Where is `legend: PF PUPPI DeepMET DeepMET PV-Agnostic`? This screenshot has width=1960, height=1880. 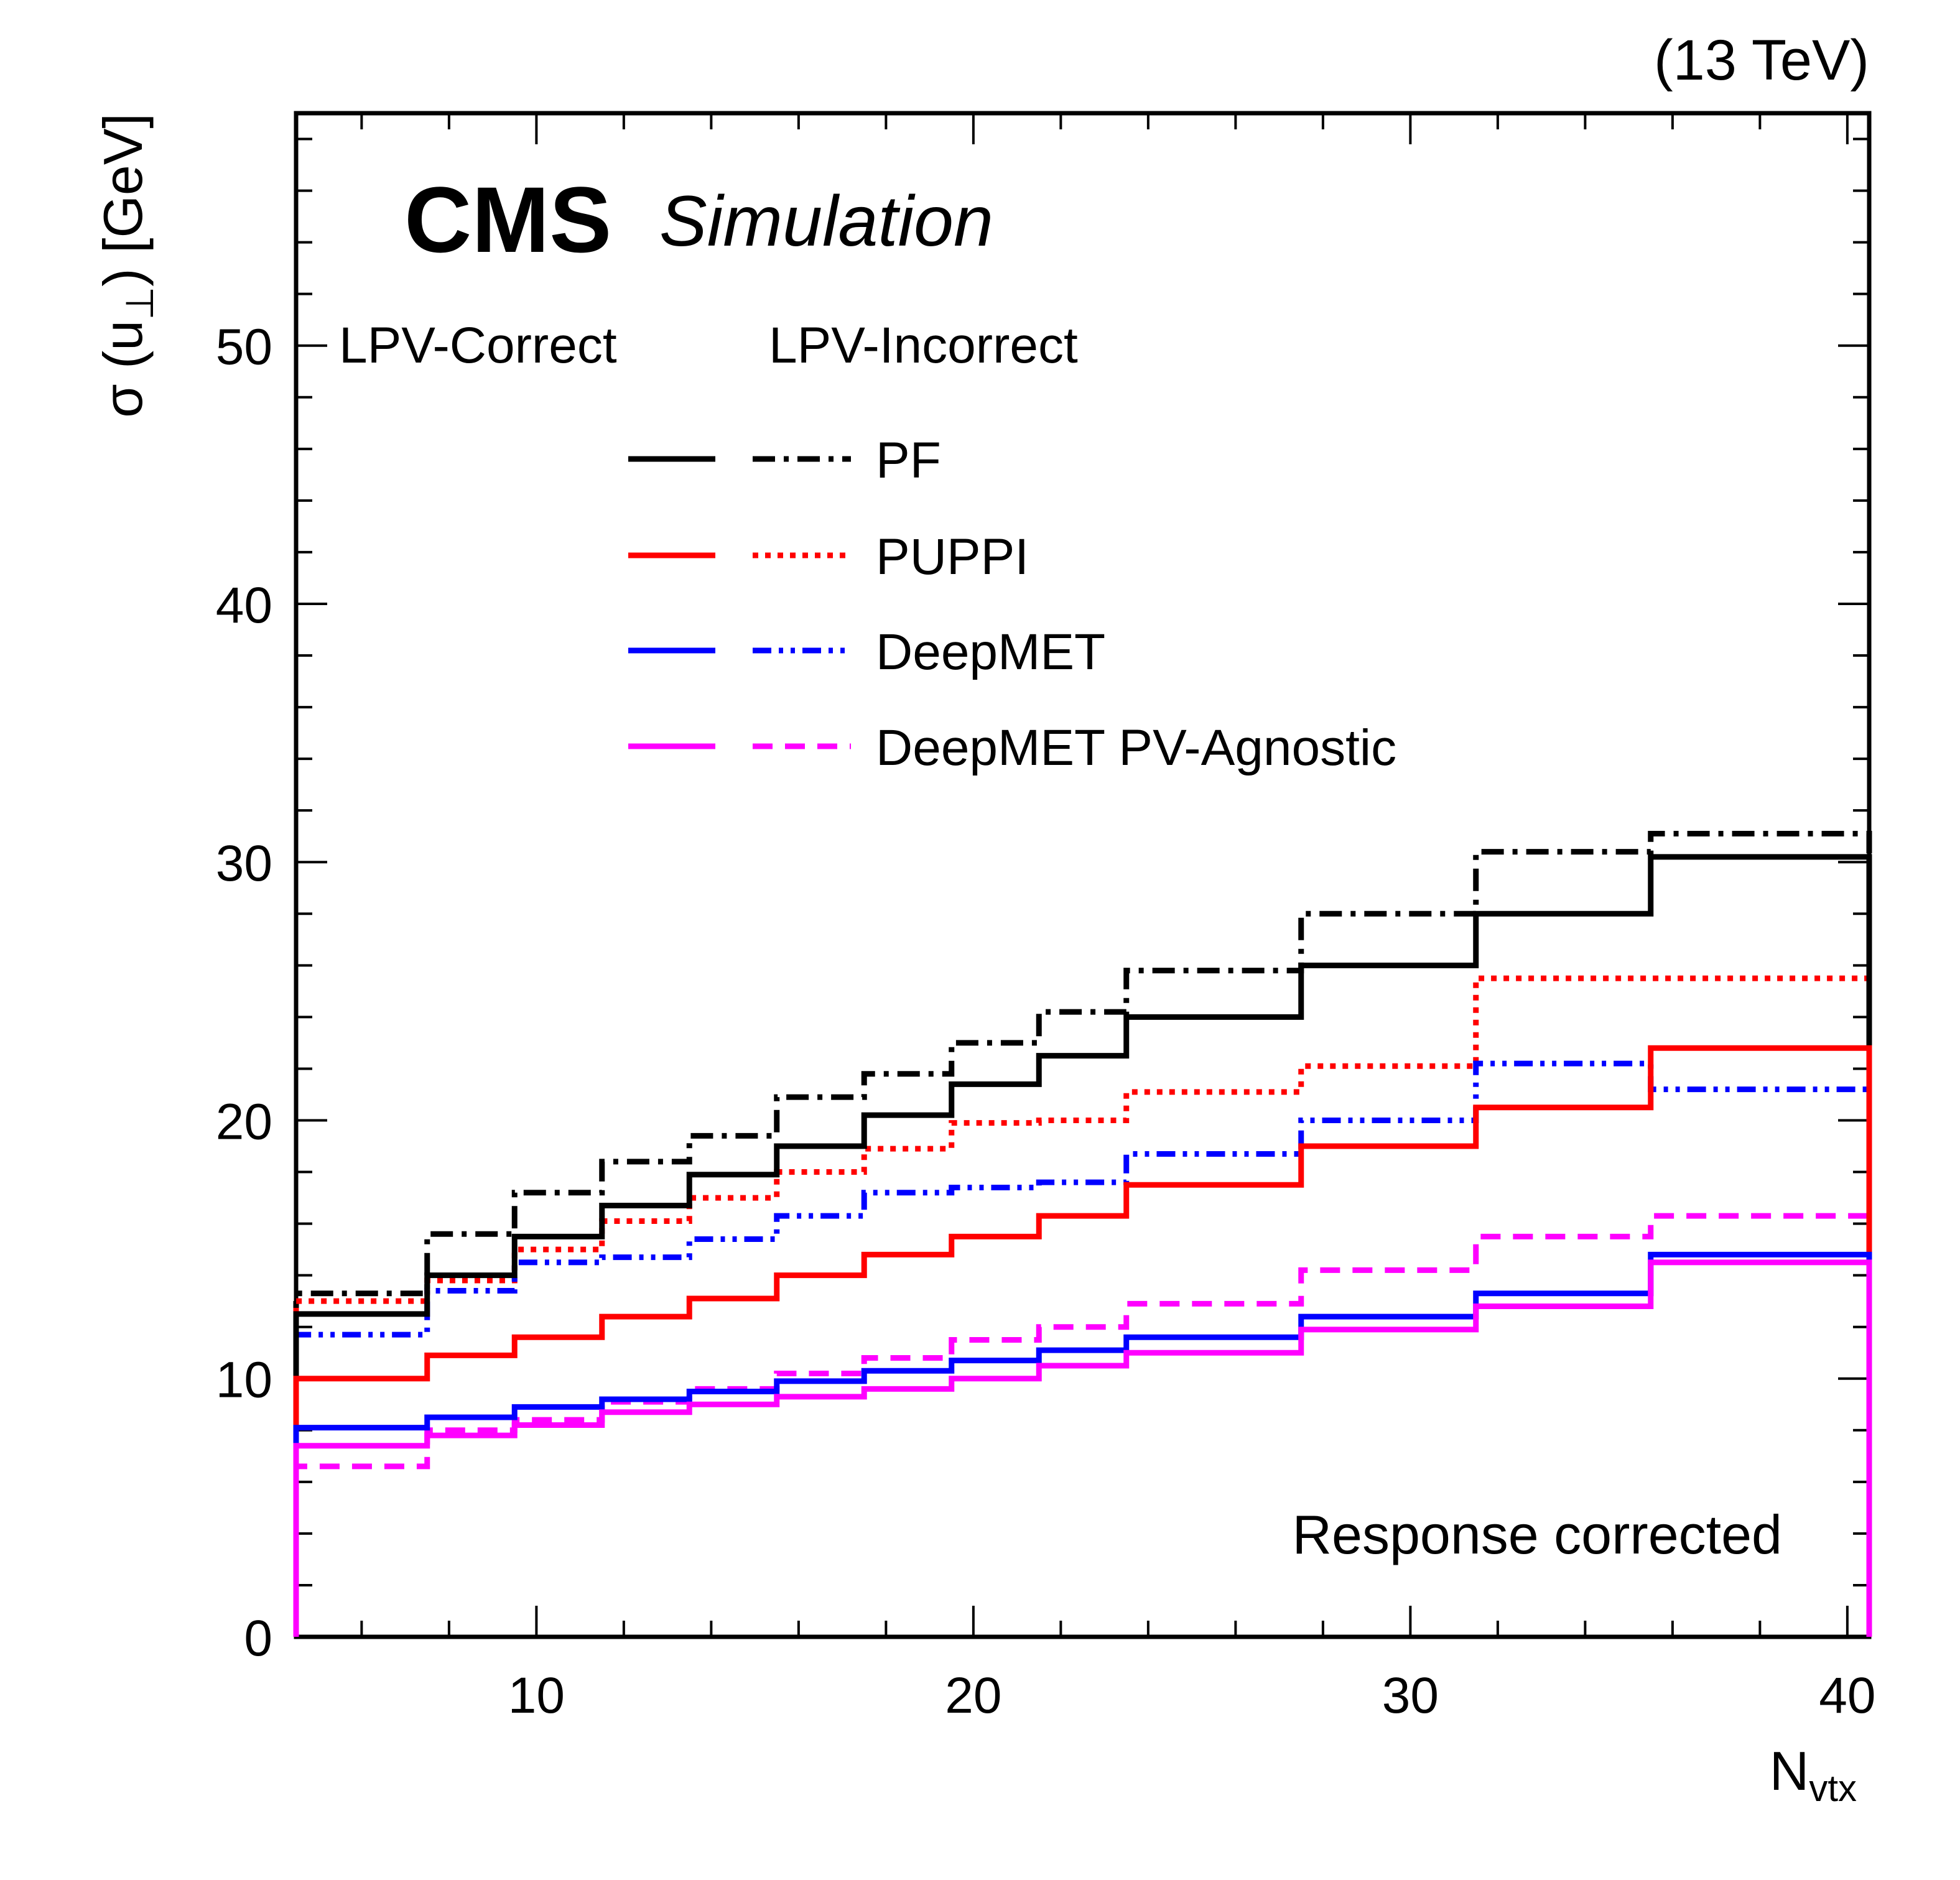
legend: PF PUPPI DeepMET DeepMET PV-Agnostic is located at coordinates (1012, 604).